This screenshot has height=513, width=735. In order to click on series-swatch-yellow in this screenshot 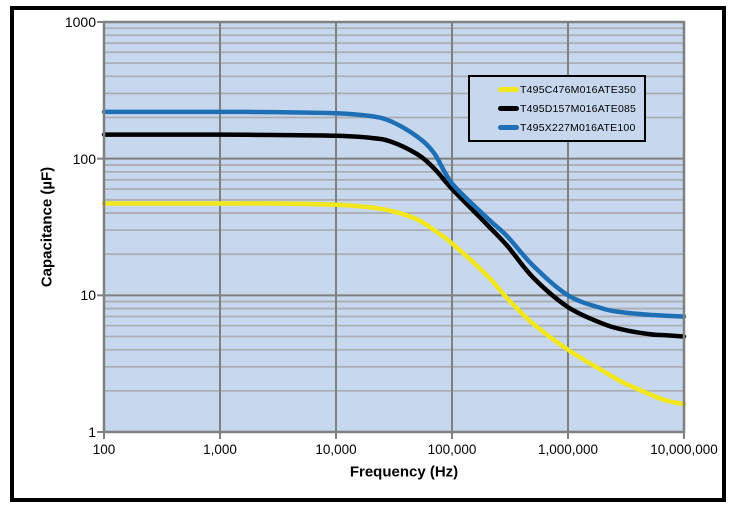, I will do `click(508, 89)`.